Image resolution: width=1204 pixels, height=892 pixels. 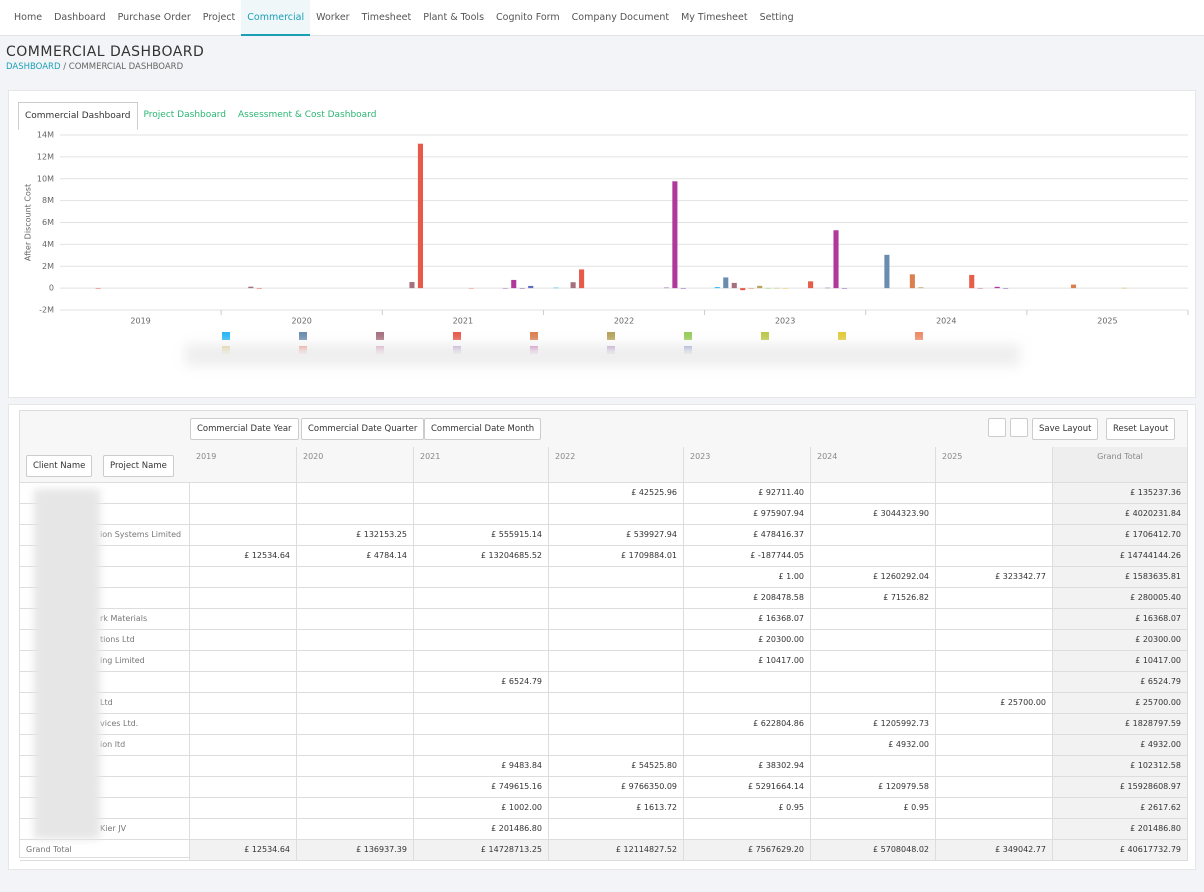 I want to click on layout-button: Reset Layout, so click(x=1141, y=429).